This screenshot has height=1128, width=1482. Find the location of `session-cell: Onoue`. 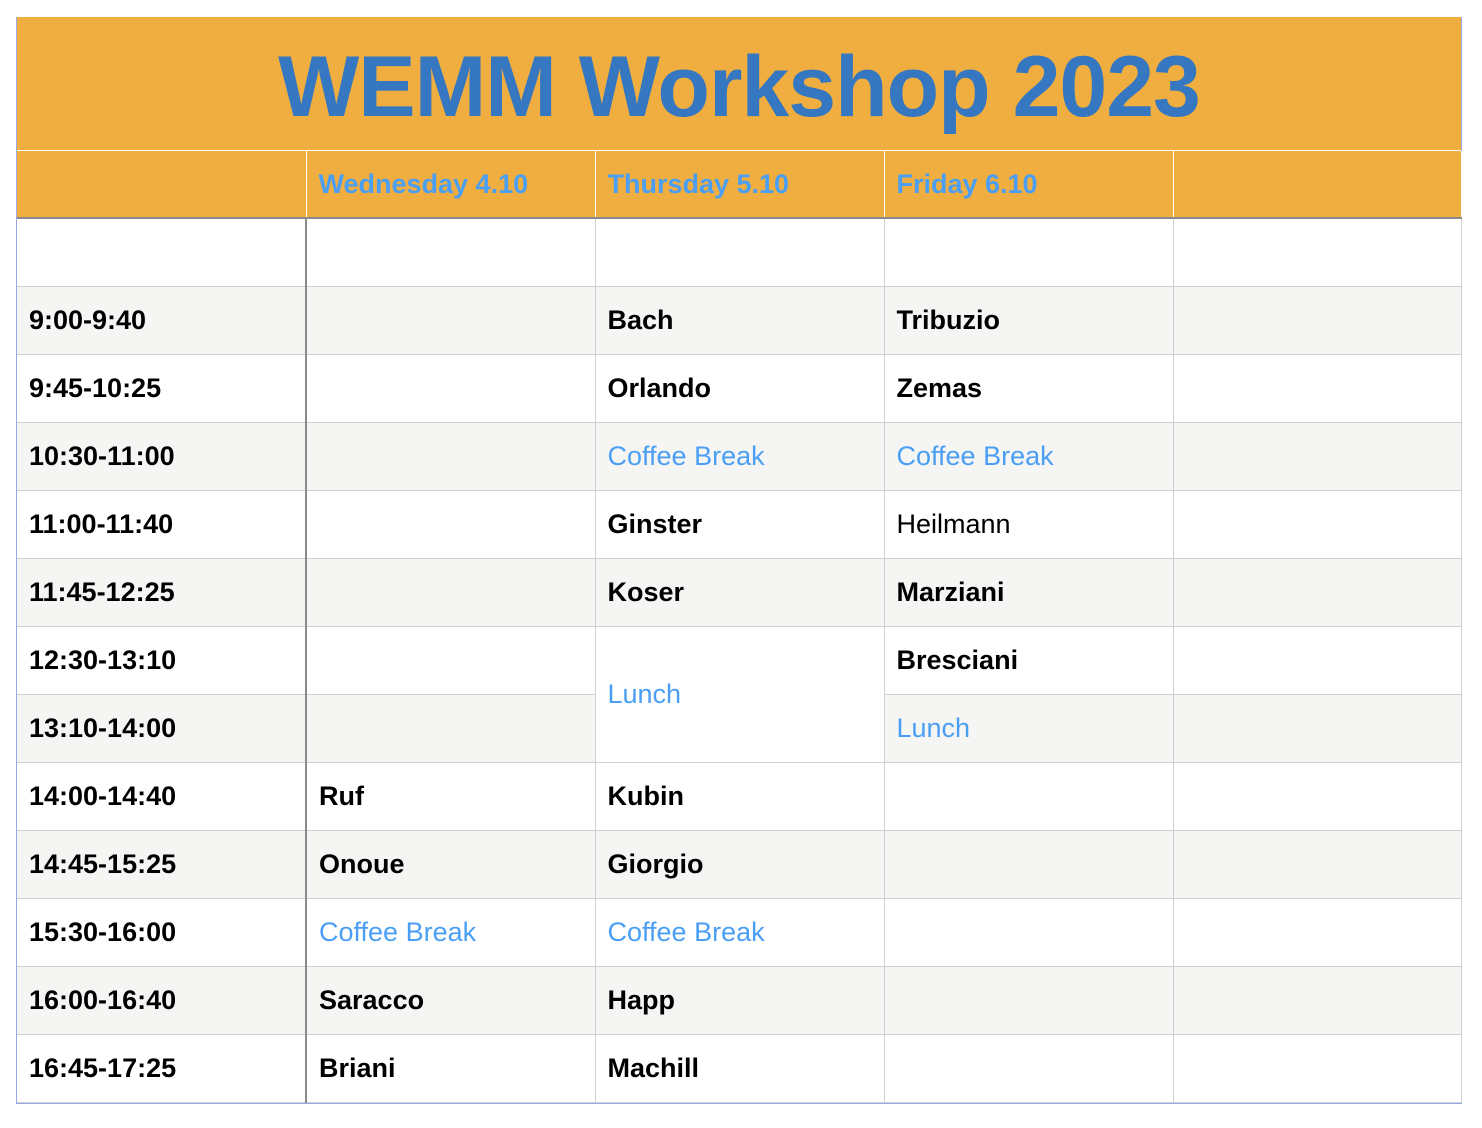

session-cell: Onoue is located at coordinates (450, 864).